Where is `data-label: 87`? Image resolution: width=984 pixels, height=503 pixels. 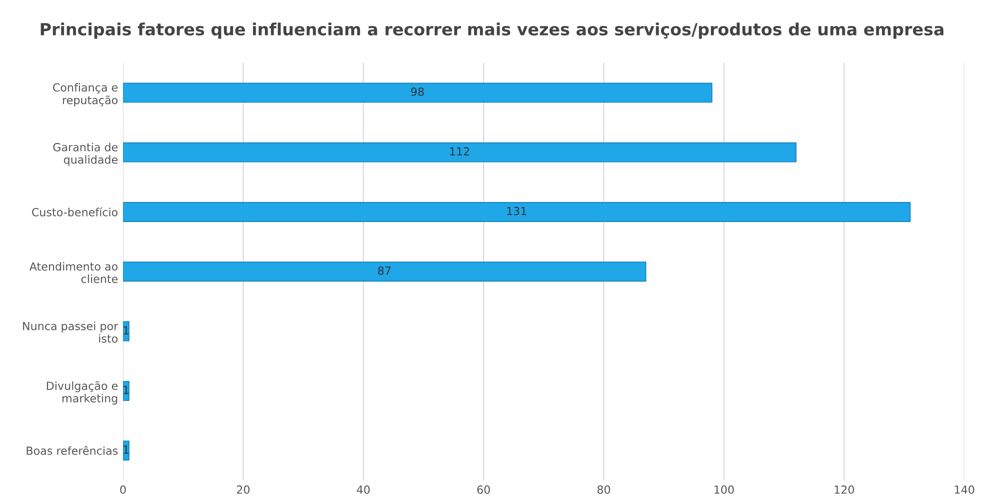
data-label: 87 is located at coordinates (384, 270).